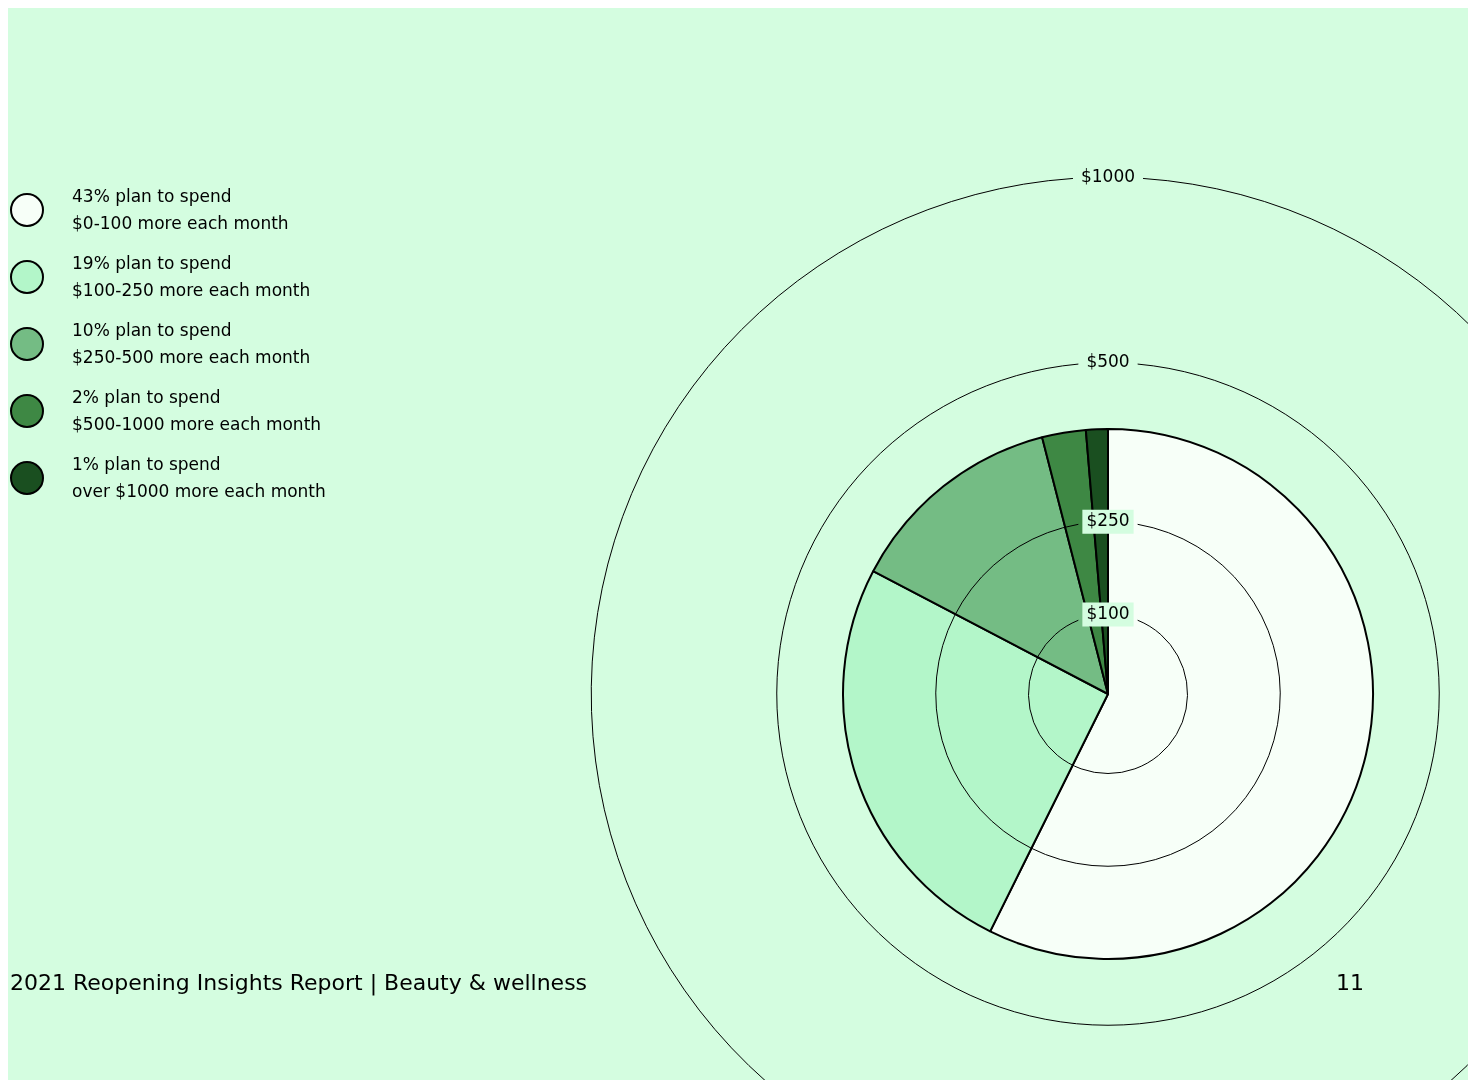  What do you see at coordinates (1108, 361) in the screenshot?
I see `text: $500` at bounding box center [1108, 361].